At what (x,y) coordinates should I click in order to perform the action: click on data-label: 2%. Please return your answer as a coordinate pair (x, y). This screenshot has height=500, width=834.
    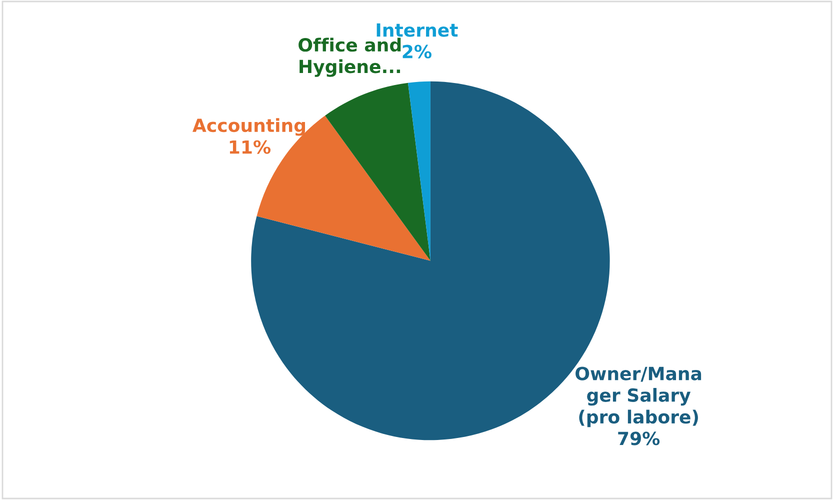
    Looking at the image, I should click on (417, 51).